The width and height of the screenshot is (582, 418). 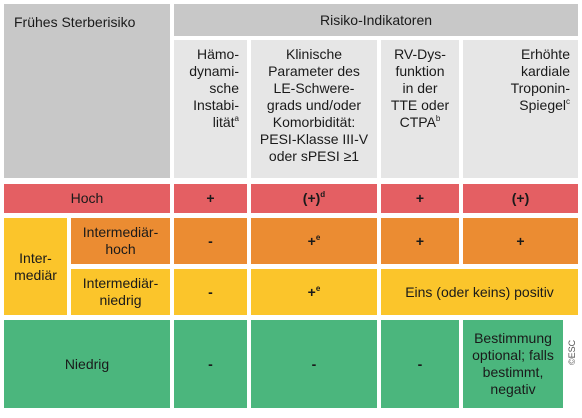 What do you see at coordinates (479, 292) in the screenshot?
I see `row-intermediaer-niedrig-rv-troponin: Eins (oder keins) positiv` at bounding box center [479, 292].